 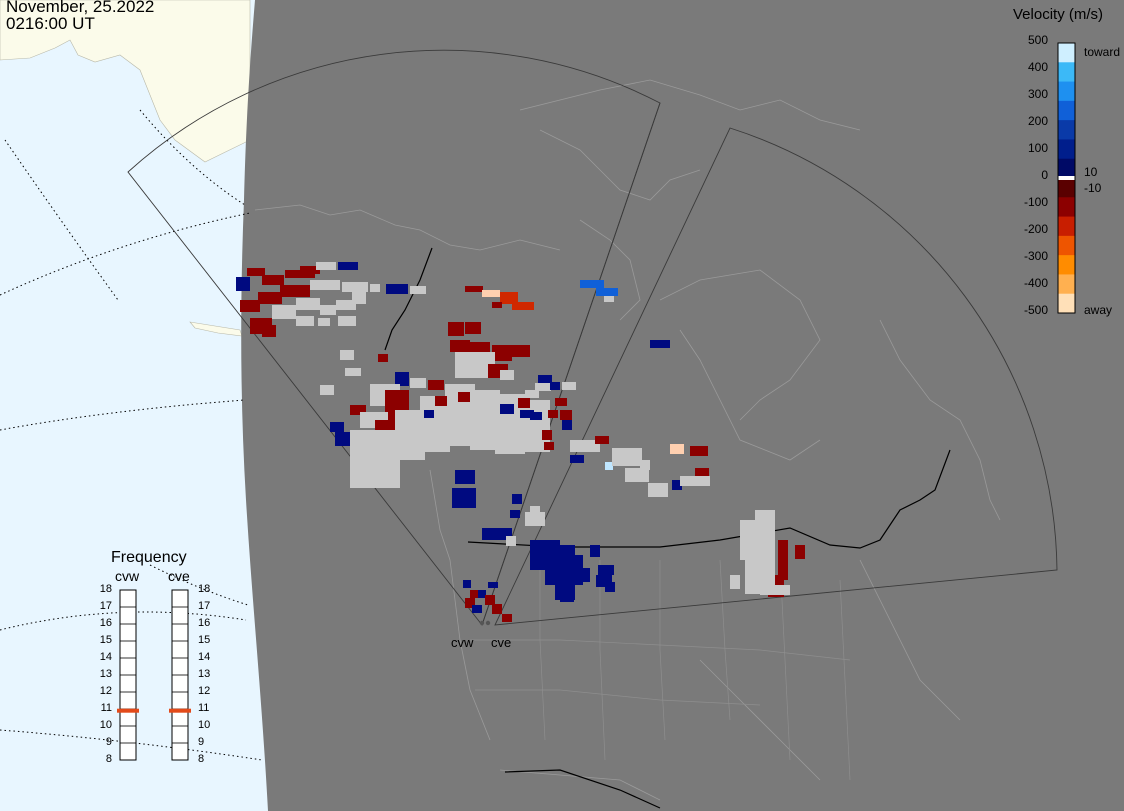 I want to click on frequency-marker-cve, so click(x=180, y=710).